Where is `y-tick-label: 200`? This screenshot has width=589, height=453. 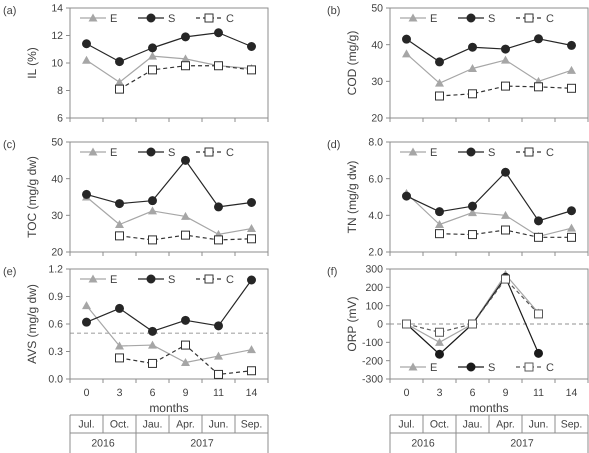
y-tick-label: 200 is located at coordinates (374, 288).